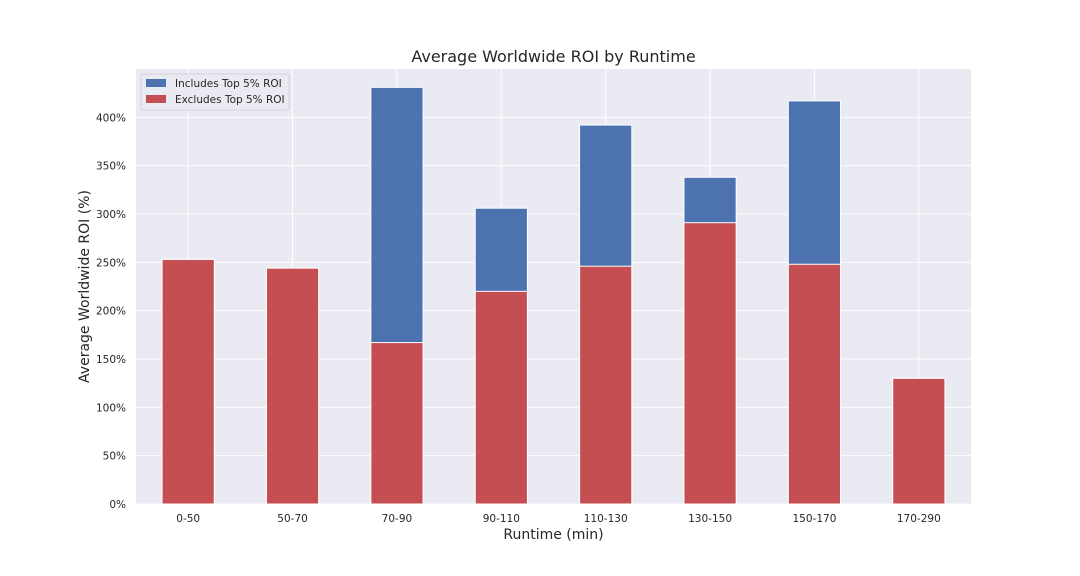 The image size is (1080, 576). I want to click on x-axis-label: Runtime (min), so click(553, 535).